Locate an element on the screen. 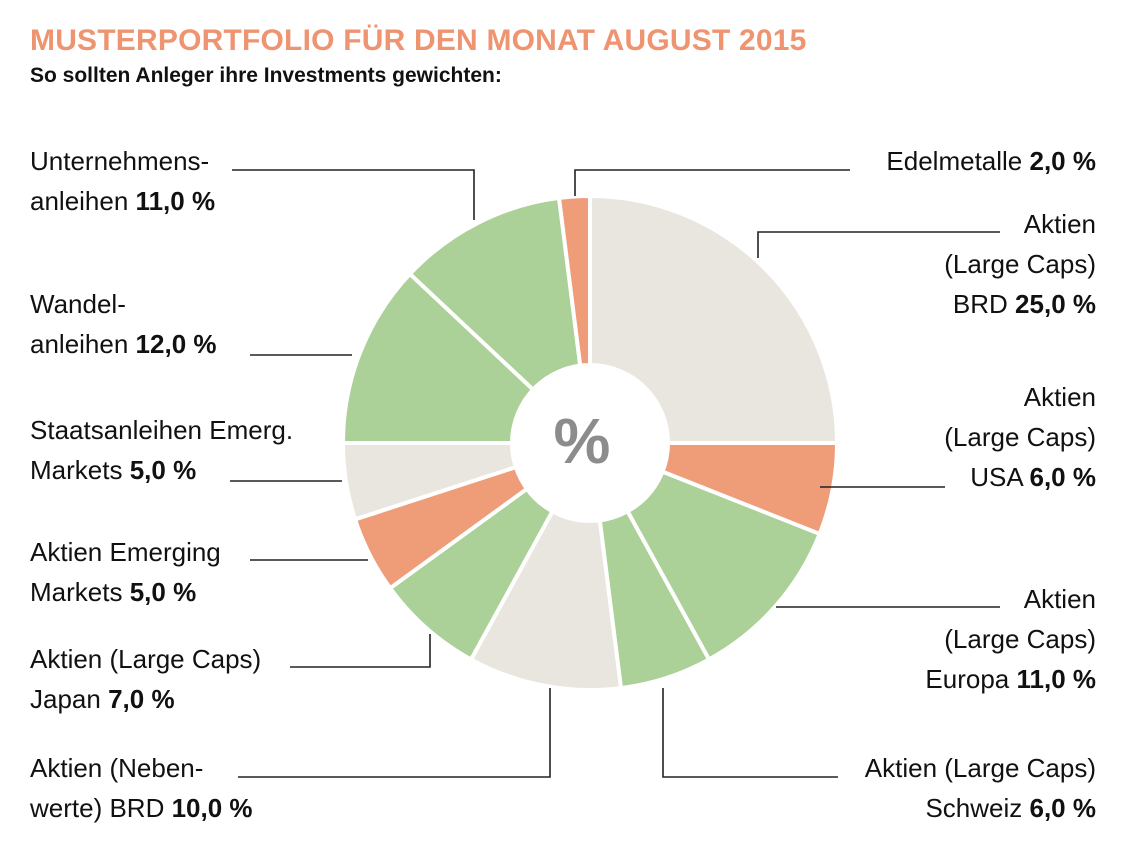  slice-category-text: Unternehmens- is located at coordinates (120, 161).